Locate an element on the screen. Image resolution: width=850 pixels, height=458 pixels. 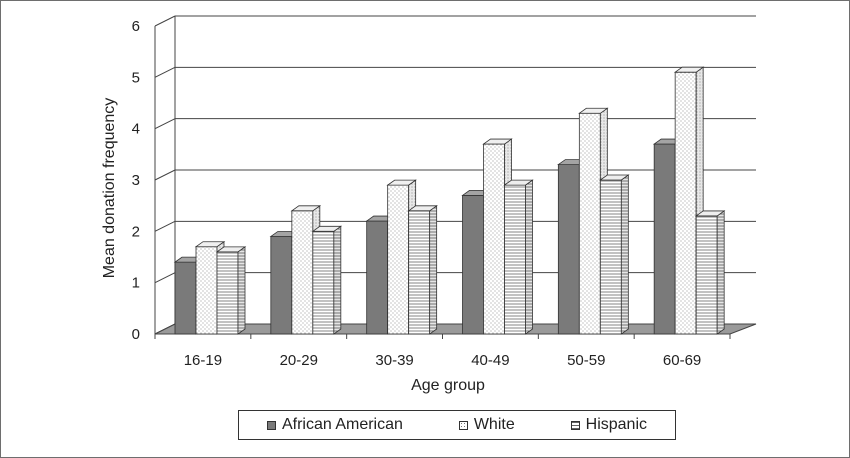
x-tick-label: 20-29 is located at coordinates (299, 360).